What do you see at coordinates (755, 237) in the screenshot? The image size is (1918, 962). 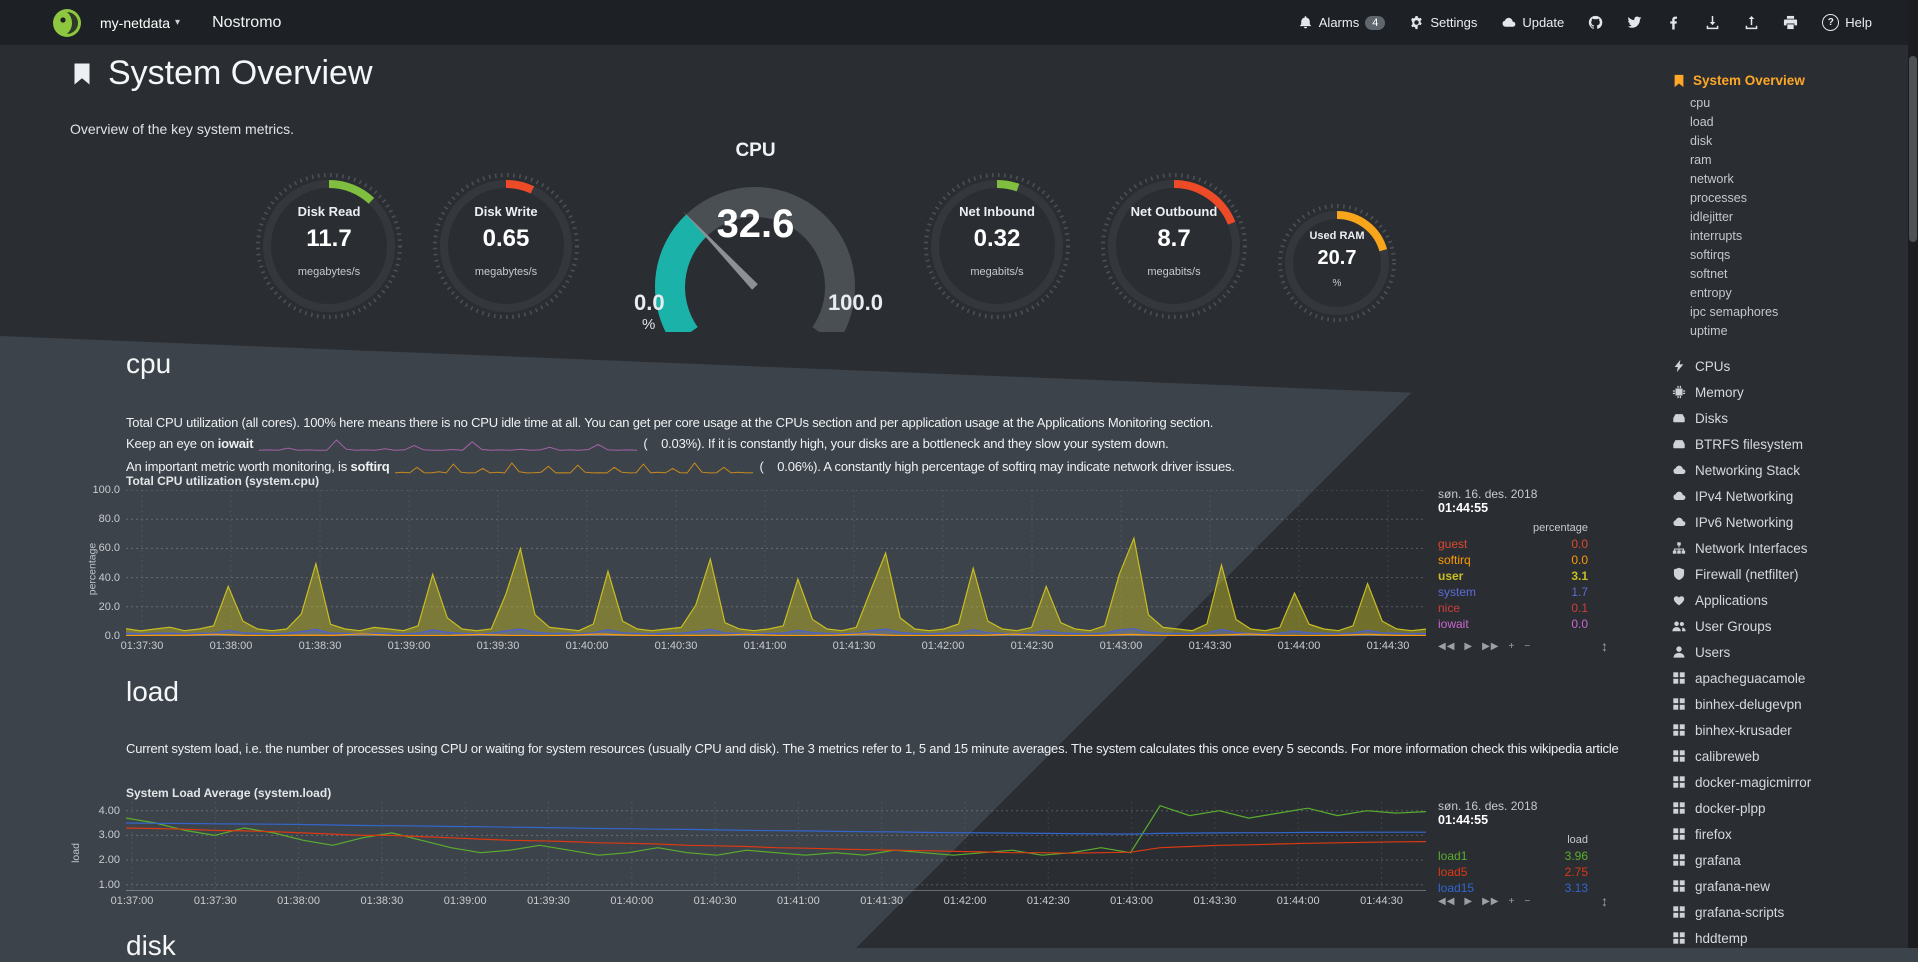 I see `gauge-cpu: CPU 32.6 0.0 100.0 %` at bounding box center [755, 237].